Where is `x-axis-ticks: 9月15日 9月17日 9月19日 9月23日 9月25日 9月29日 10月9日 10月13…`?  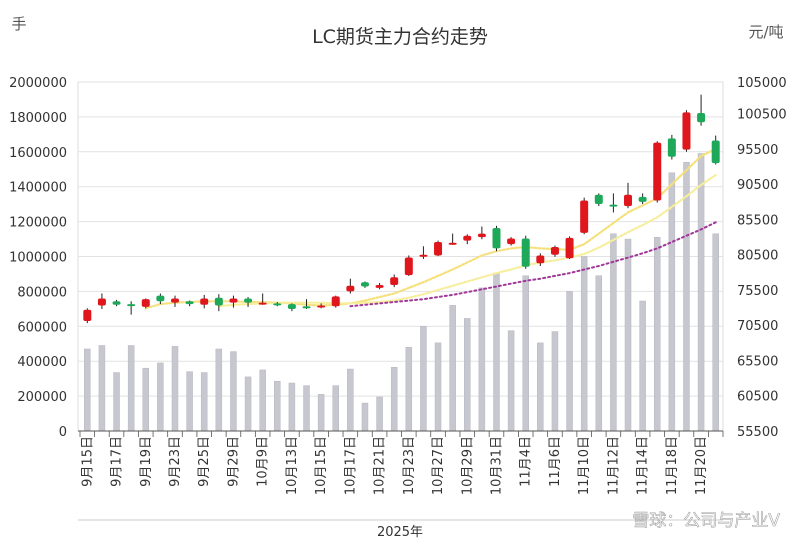 x-axis-ticks: 9月15日 9月17日 9月19日 9月23日 9月25日 9月29日 10月9日 10月13… is located at coordinates (394, 465).